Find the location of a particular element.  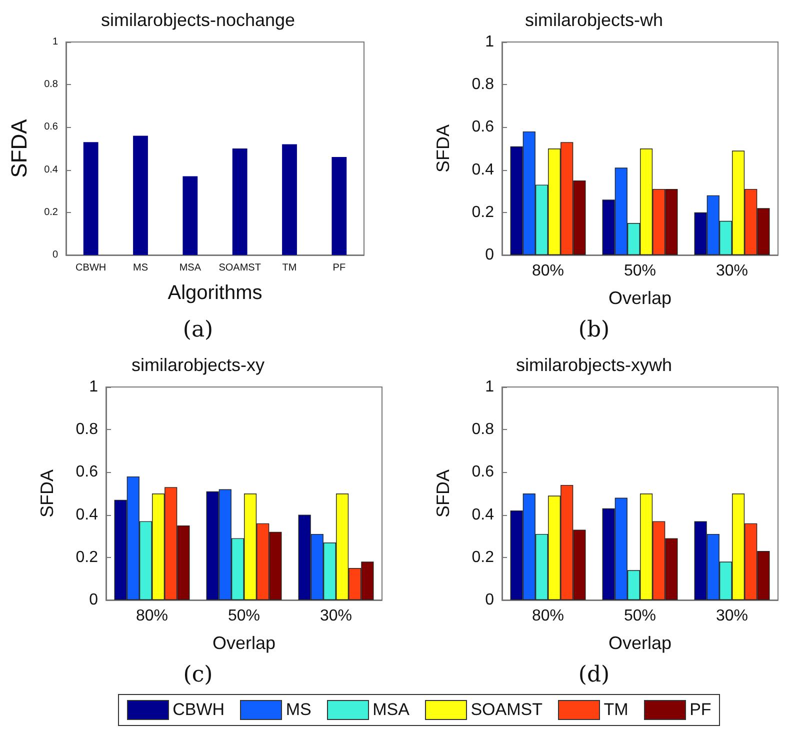

legend-label: MSA is located at coordinates (391, 710).